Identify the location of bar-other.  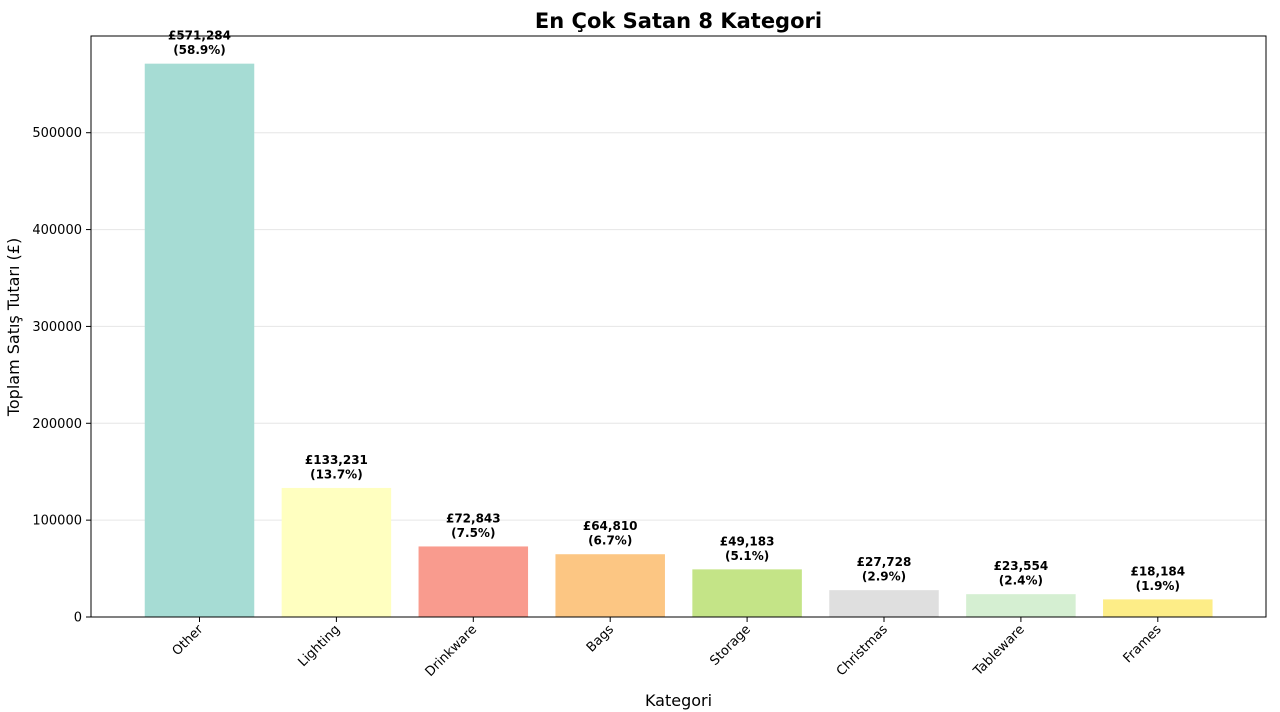
(199, 340).